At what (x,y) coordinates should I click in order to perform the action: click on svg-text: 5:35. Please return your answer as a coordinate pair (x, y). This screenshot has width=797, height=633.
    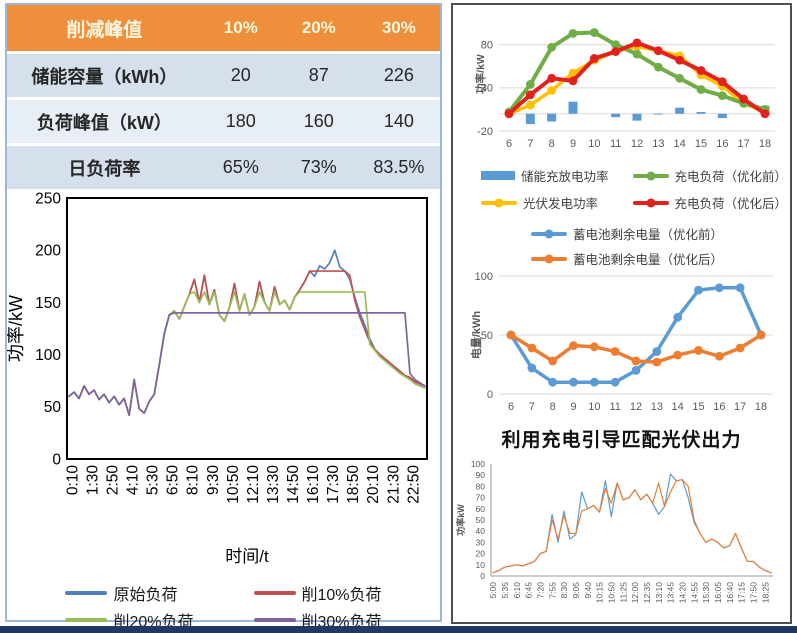
    Looking at the image, I should click on (505, 590).